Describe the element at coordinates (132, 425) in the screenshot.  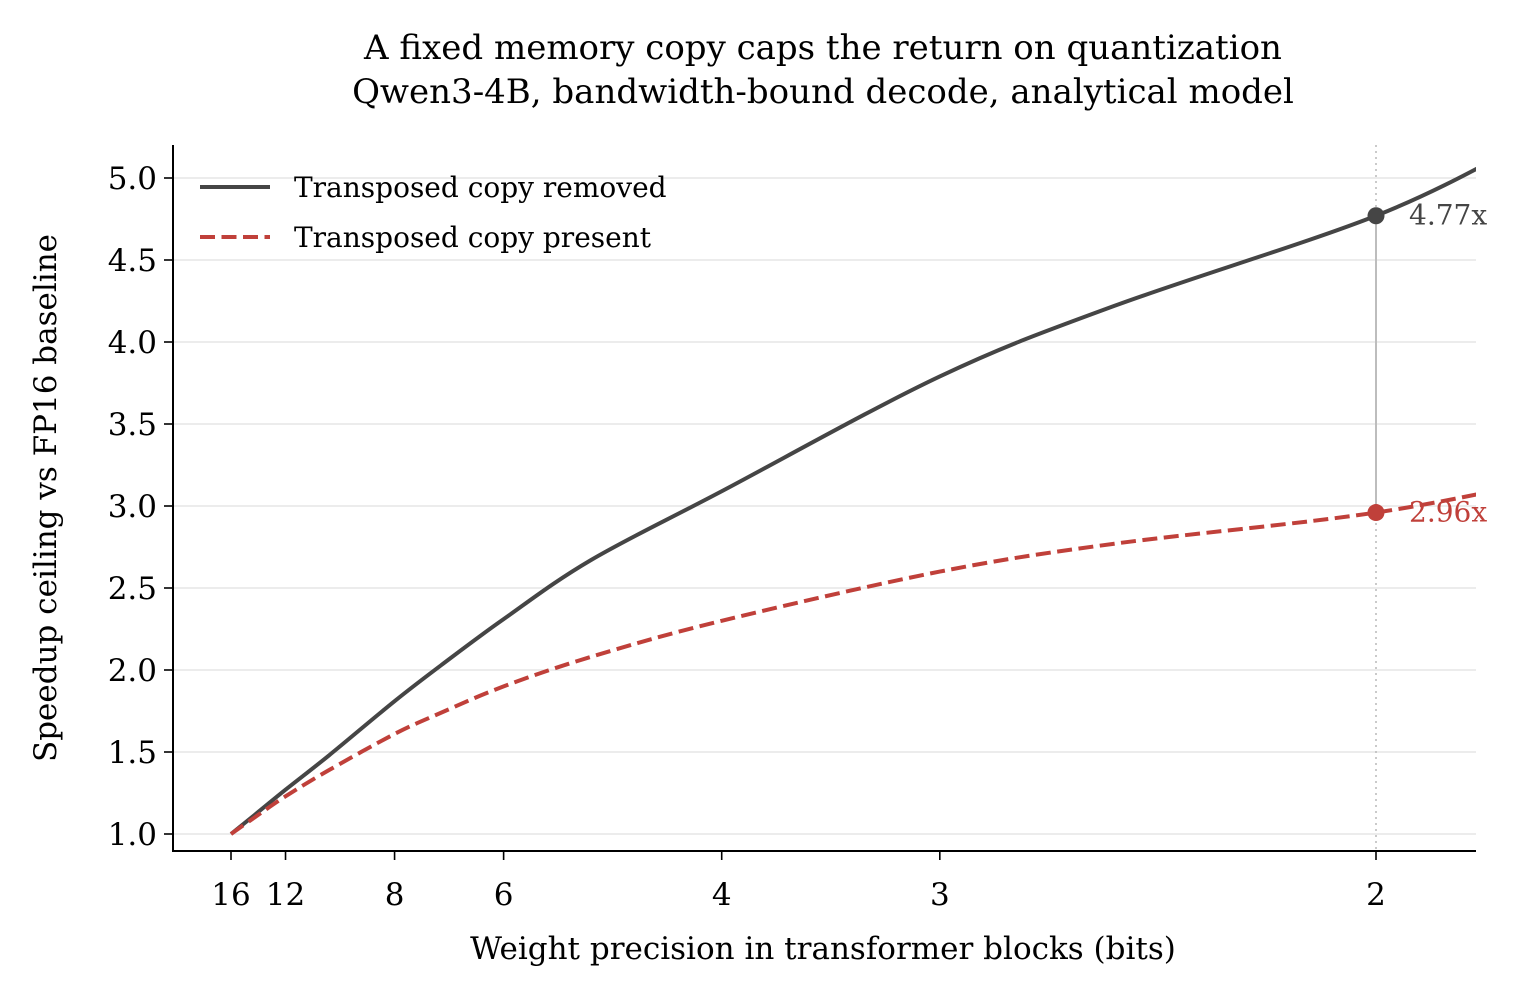
I see `y-tick-label: 3.5` at that location.